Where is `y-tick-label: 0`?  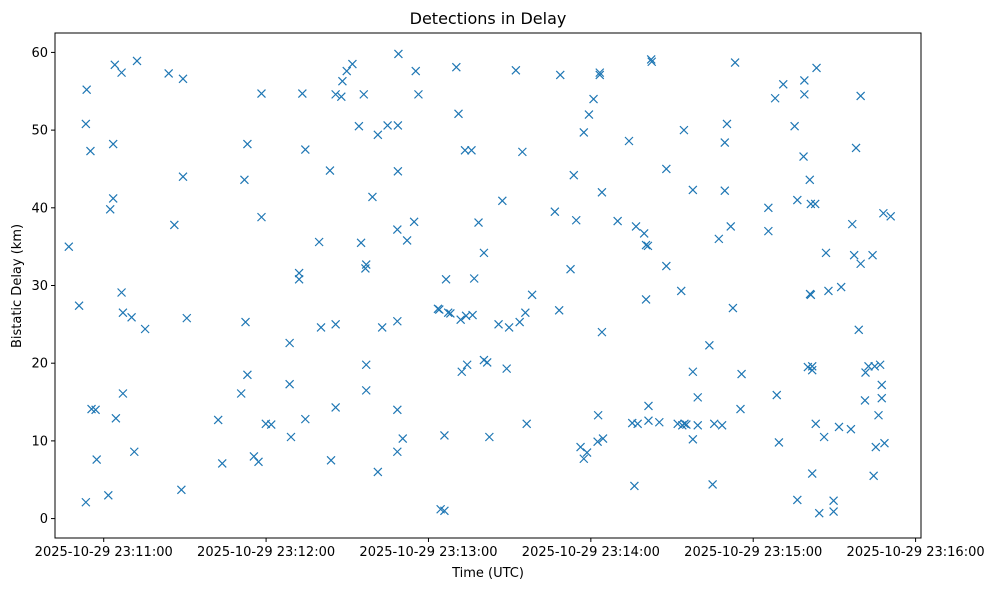 y-tick-label: 0 is located at coordinates (44, 519).